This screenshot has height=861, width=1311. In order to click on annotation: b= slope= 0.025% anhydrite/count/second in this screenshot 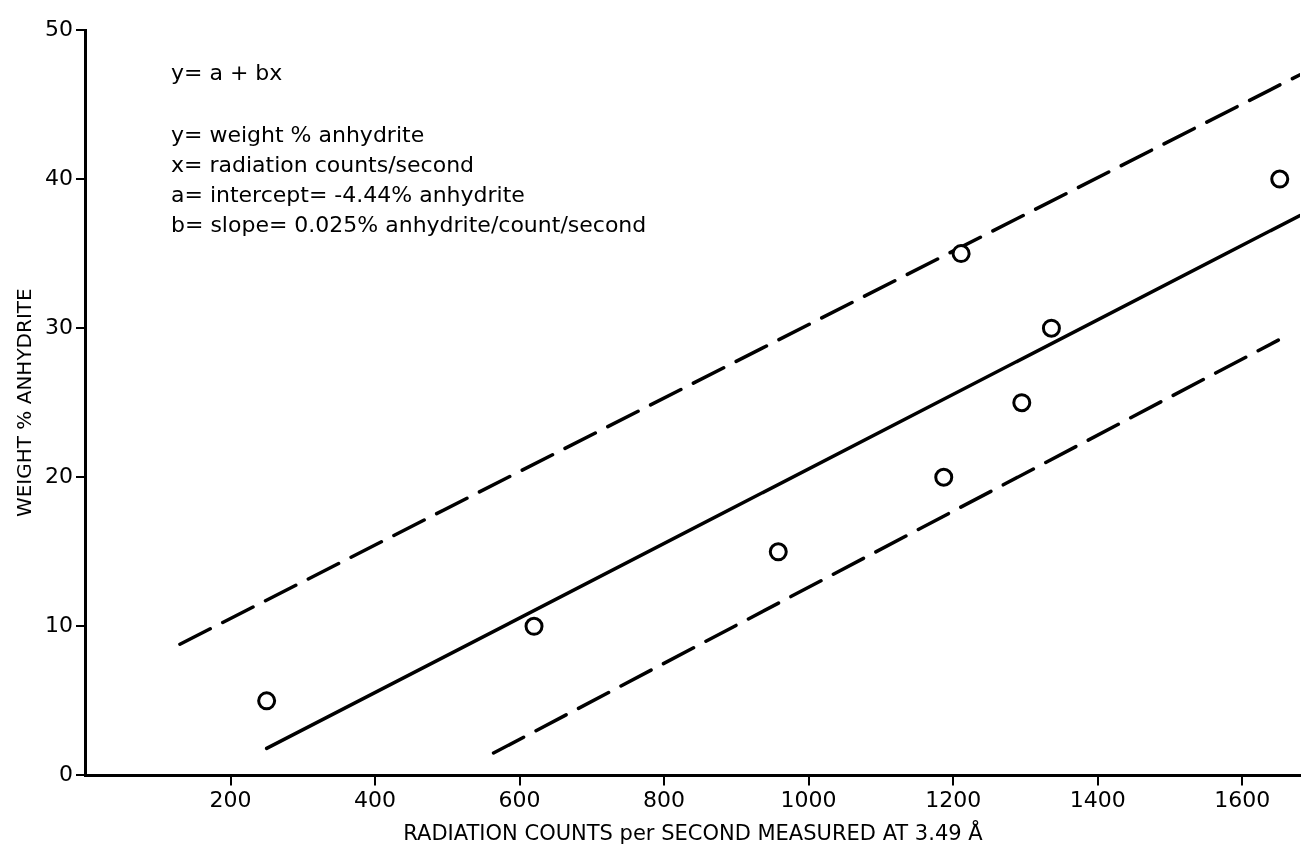, I will do `click(408, 224)`.